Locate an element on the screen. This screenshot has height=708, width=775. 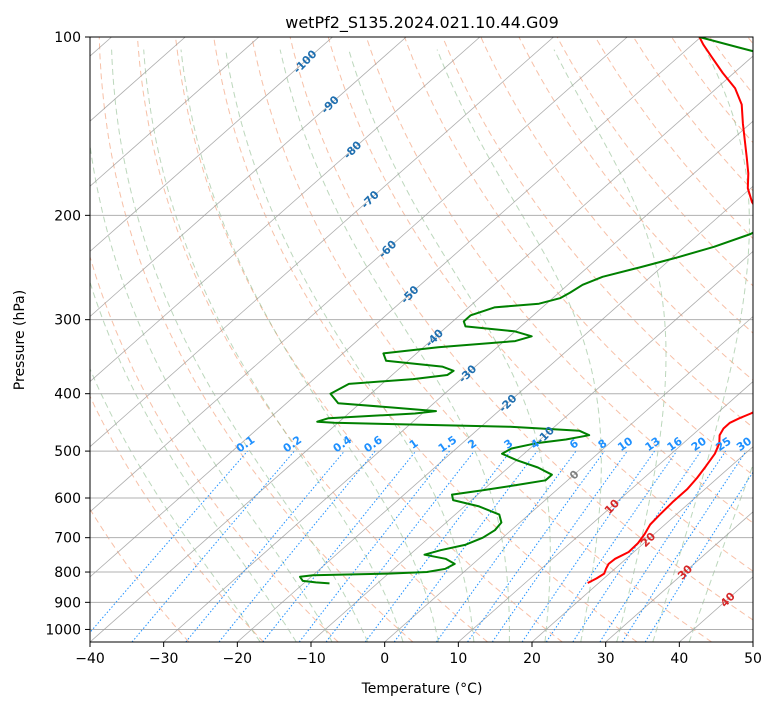
x-tick-label: −10 is located at coordinates (311, 659).